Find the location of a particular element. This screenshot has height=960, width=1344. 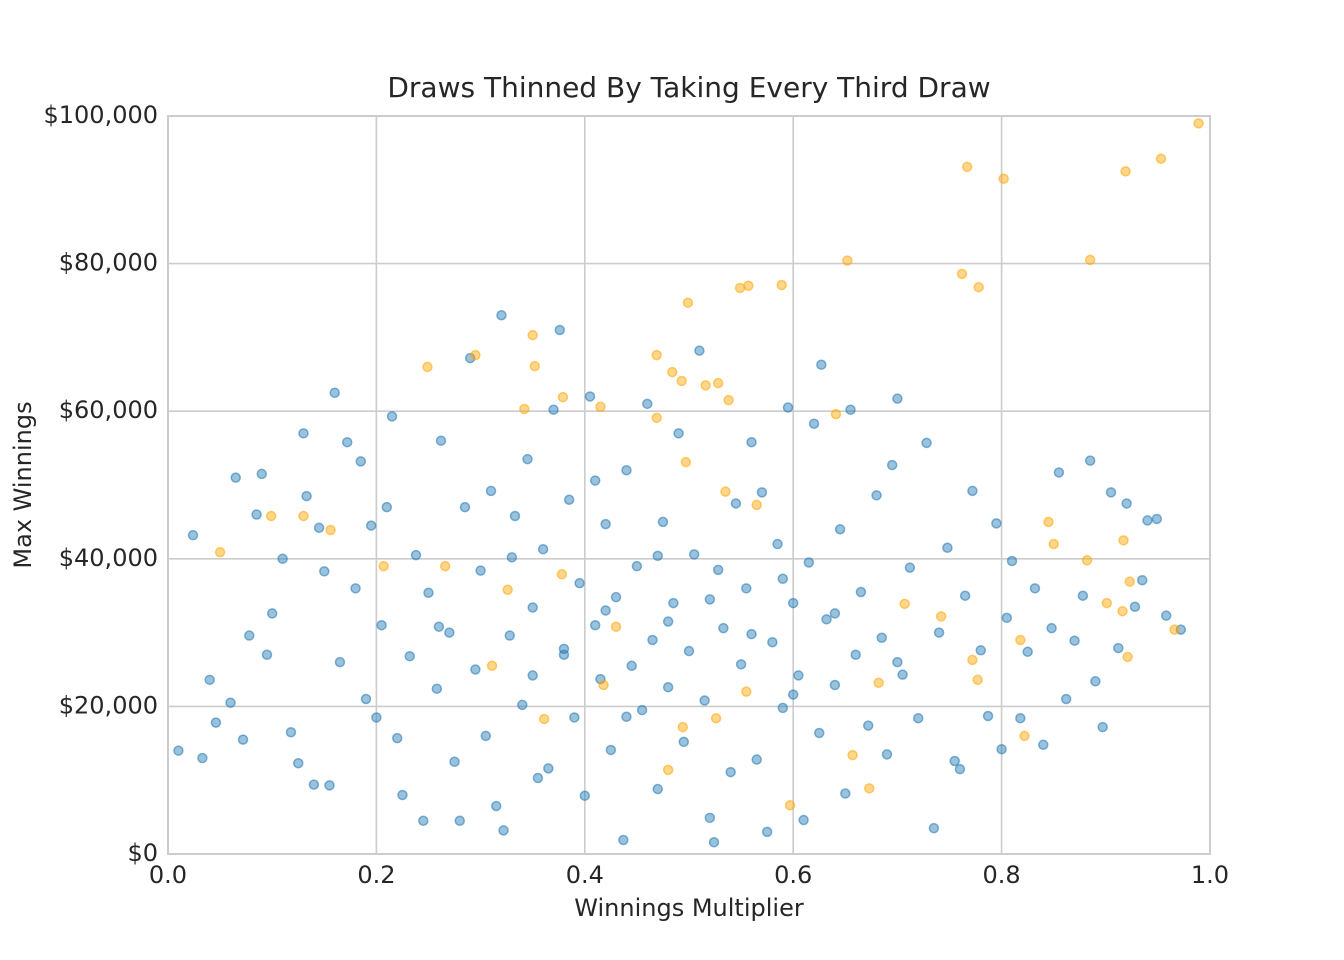

x-tick-label: 0.4 is located at coordinates (585, 875).